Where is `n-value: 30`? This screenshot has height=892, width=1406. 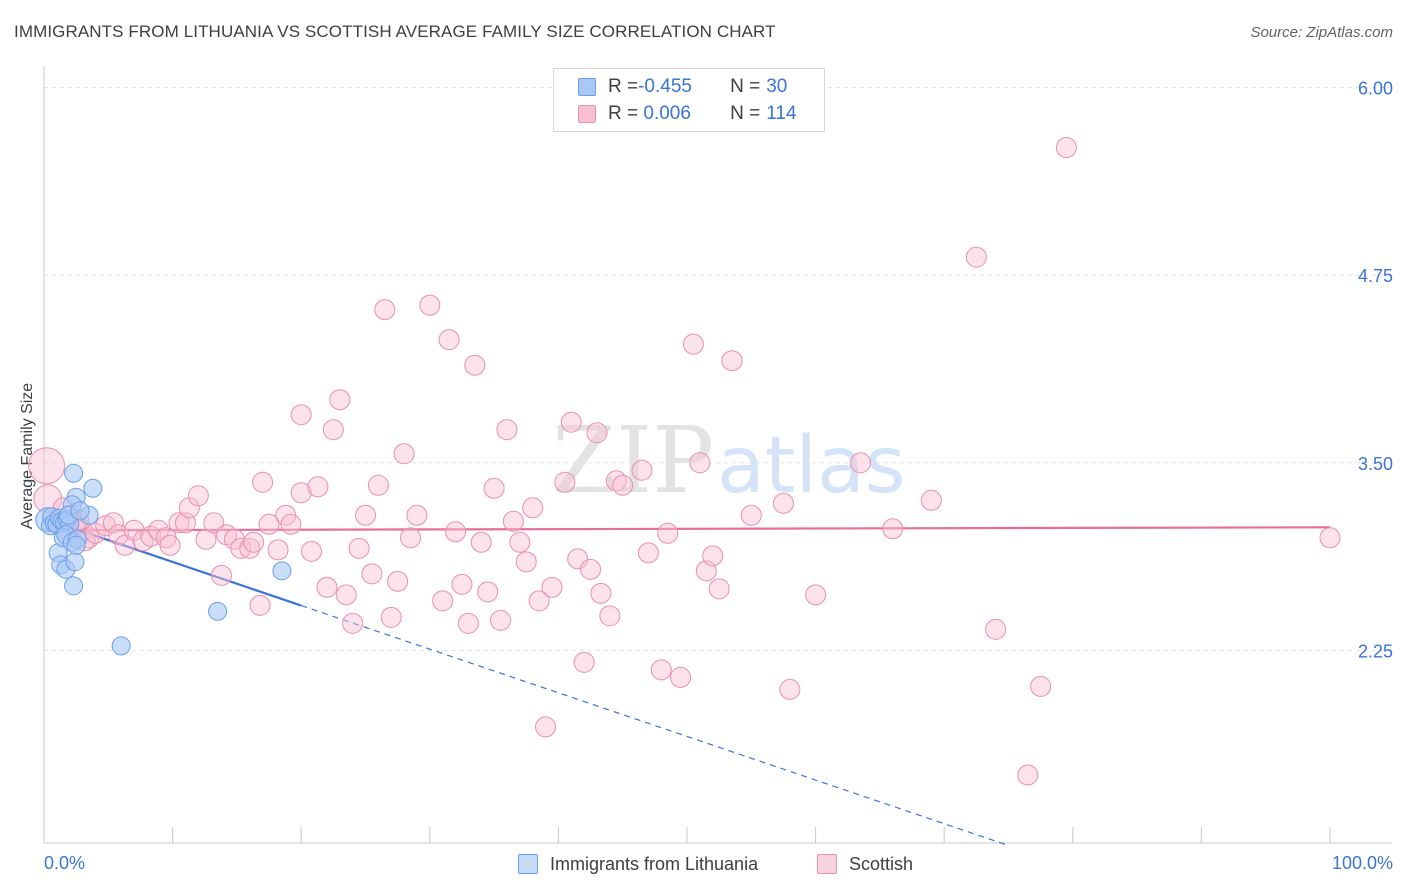
n-value: 30 is located at coordinates (777, 86).